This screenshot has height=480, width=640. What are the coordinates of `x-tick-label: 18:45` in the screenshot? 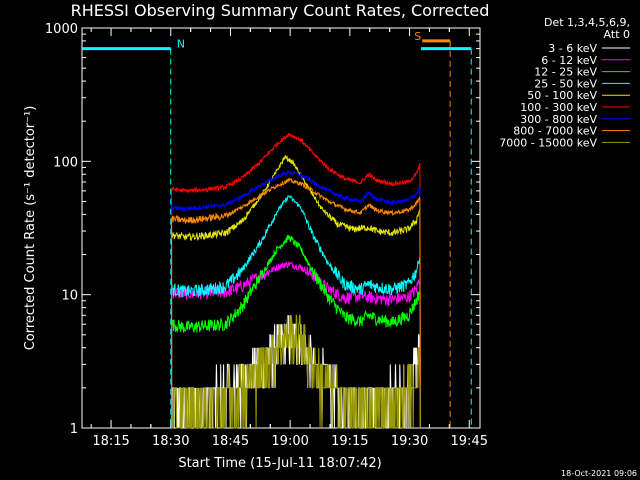 It's located at (230, 441).